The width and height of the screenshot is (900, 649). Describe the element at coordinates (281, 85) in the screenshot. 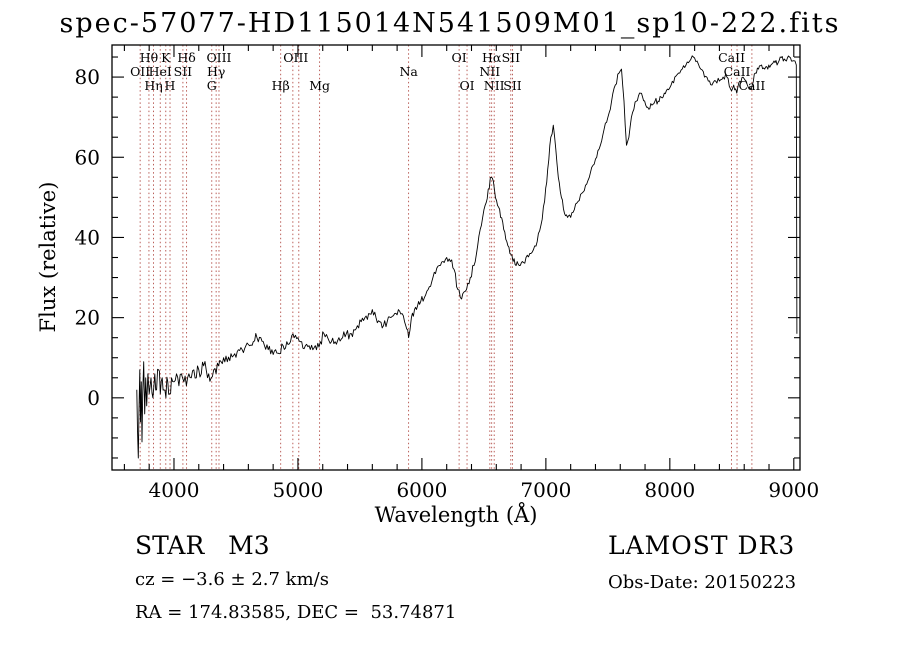

I see `line-label: Hβ` at that location.